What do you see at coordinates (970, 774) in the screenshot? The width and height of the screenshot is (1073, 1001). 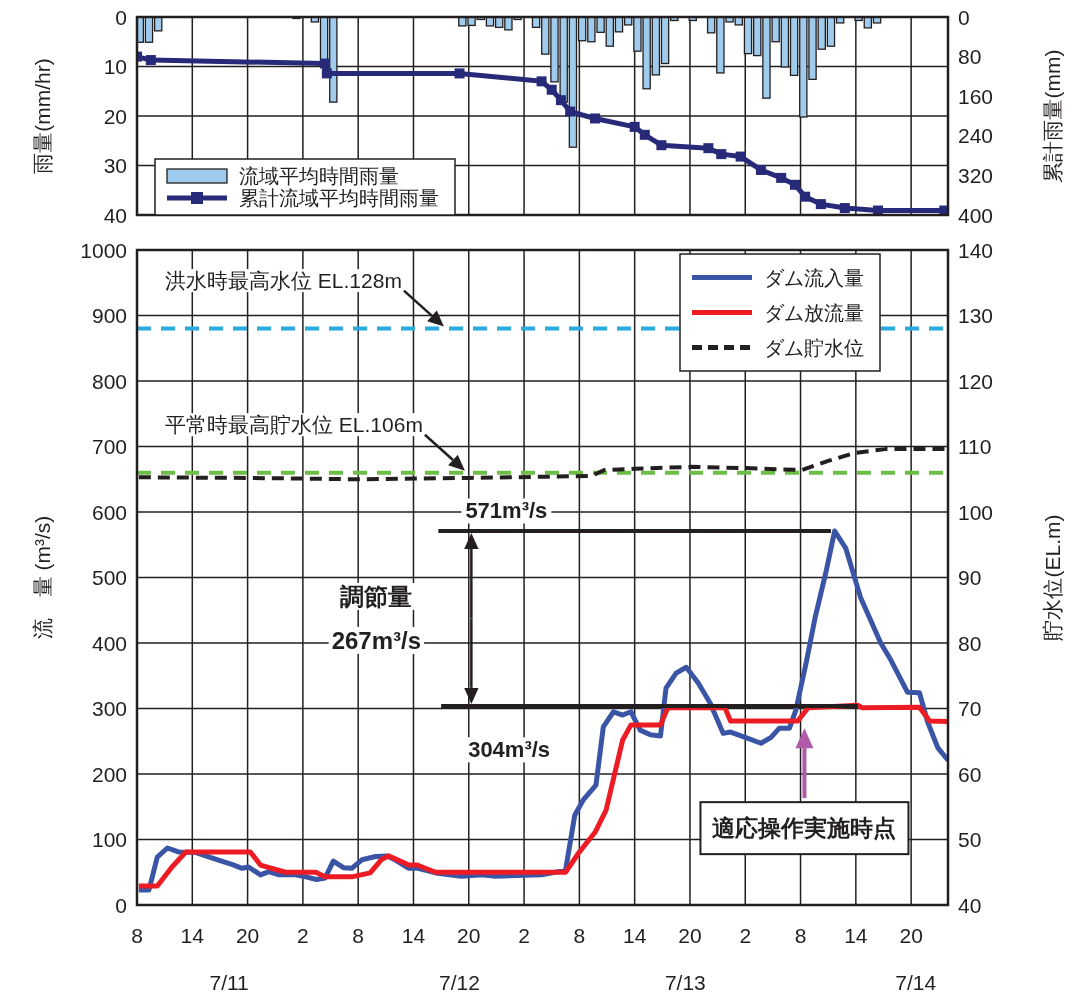 I see `y2-tick-label: 60` at bounding box center [970, 774].